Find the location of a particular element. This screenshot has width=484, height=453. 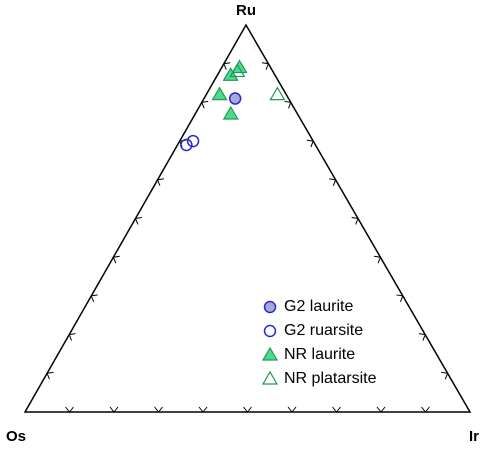

left-label: Os is located at coordinates (16, 436).